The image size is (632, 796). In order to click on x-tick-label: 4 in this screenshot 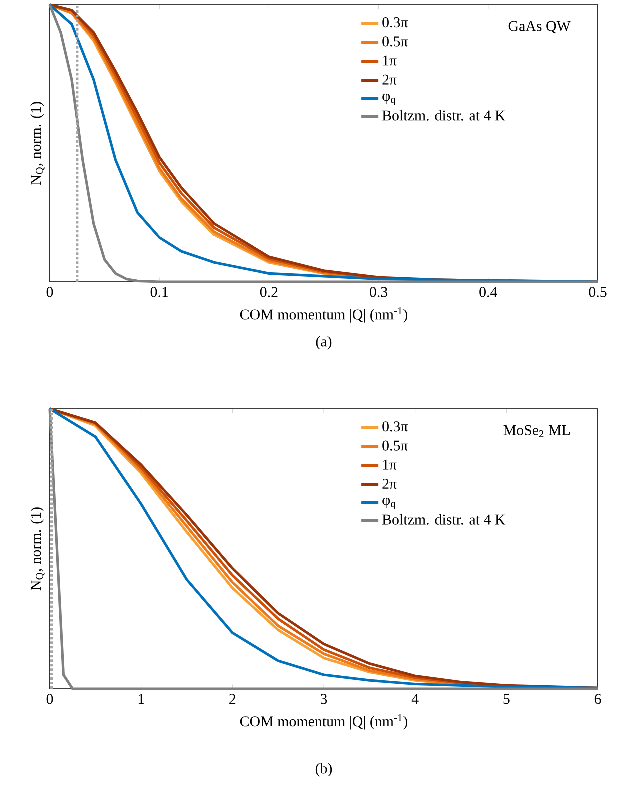, I will do `click(415, 699)`.